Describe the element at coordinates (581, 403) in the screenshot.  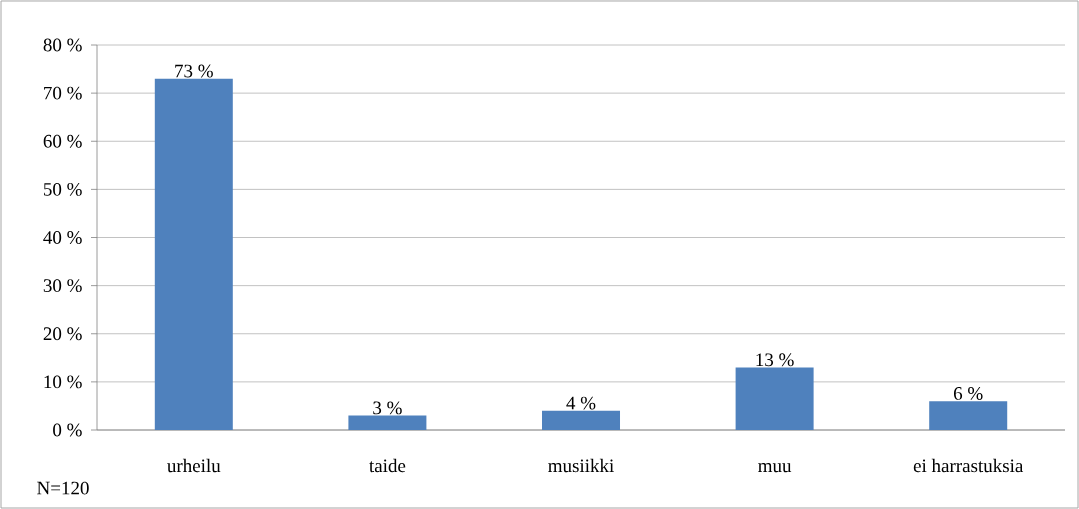
I see `data-label: 4 %` at that location.